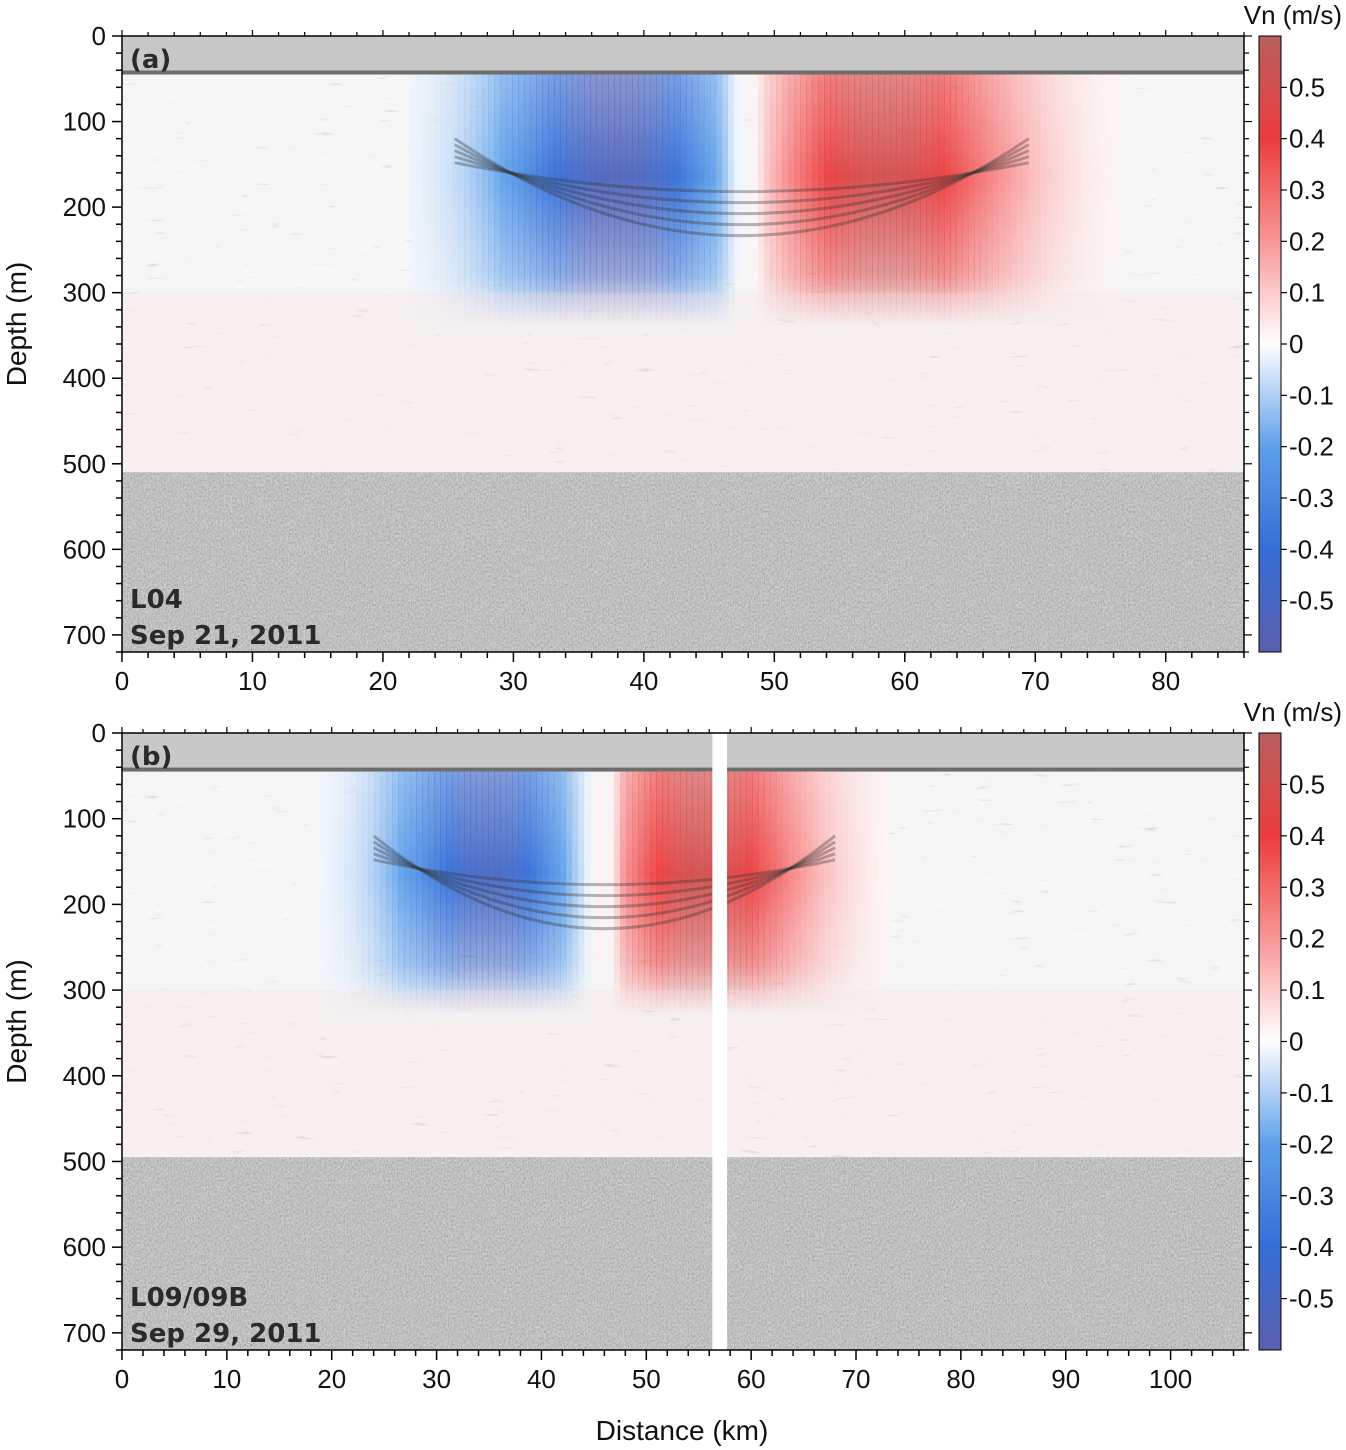 The width and height of the screenshot is (1346, 1450). I want to click on x-tick-label: 10, so click(252, 681).